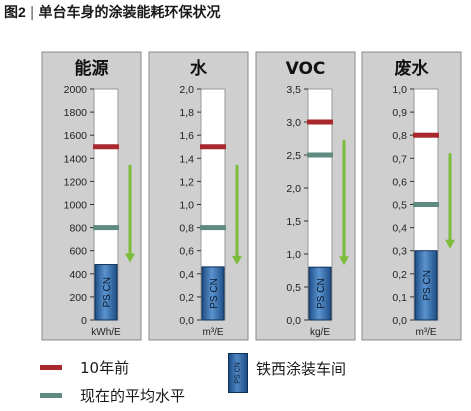 The width and height of the screenshot is (471, 411). What do you see at coordinates (76, 90) in the screenshot?
I see `tick-label-1: 2000` at bounding box center [76, 90].